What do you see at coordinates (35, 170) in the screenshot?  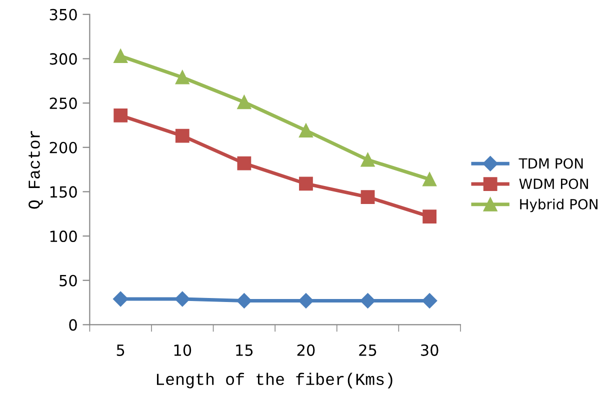 I see `y-axis-title: Q Factor` at bounding box center [35, 170].